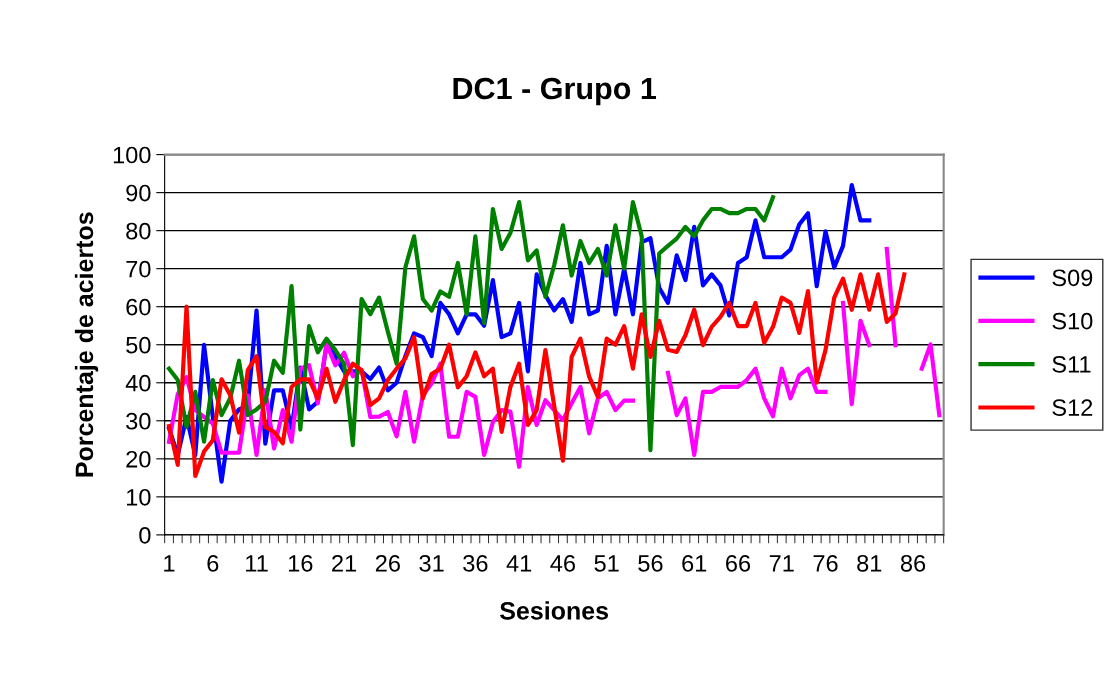  Describe the element at coordinates (132, 155) in the screenshot. I see `y-tick-label: 100` at that location.